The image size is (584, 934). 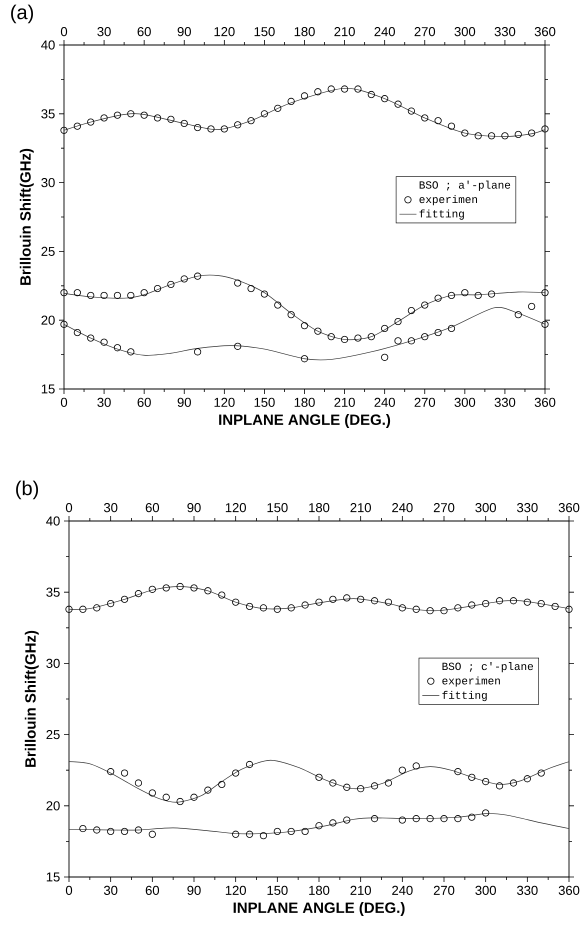 What do you see at coordinates (48, 320) in the screenshot?
I see `y-tick-label: 20` at bounding box center [48, 320].